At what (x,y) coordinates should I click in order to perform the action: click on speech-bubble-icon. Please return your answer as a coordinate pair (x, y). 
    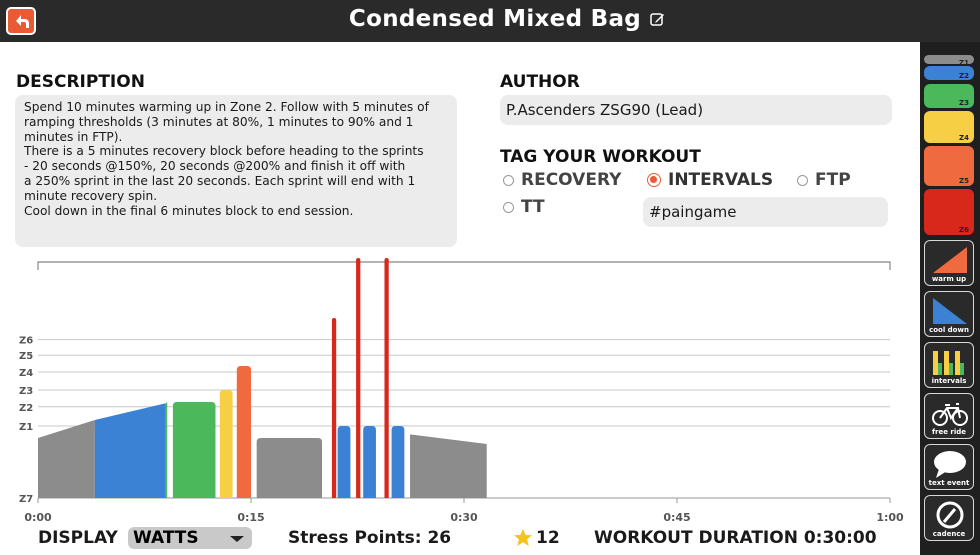
    Looking at the image, I should click on (950, 464).